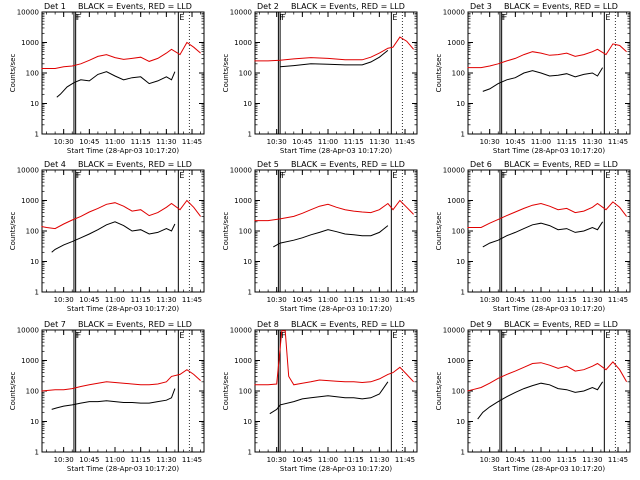 This screenshot has width=640, height=480. What do you see at coordinates (55, 324) in the screenshot?
I see `panel-title: Det 7` at bounding box center [55, 324].